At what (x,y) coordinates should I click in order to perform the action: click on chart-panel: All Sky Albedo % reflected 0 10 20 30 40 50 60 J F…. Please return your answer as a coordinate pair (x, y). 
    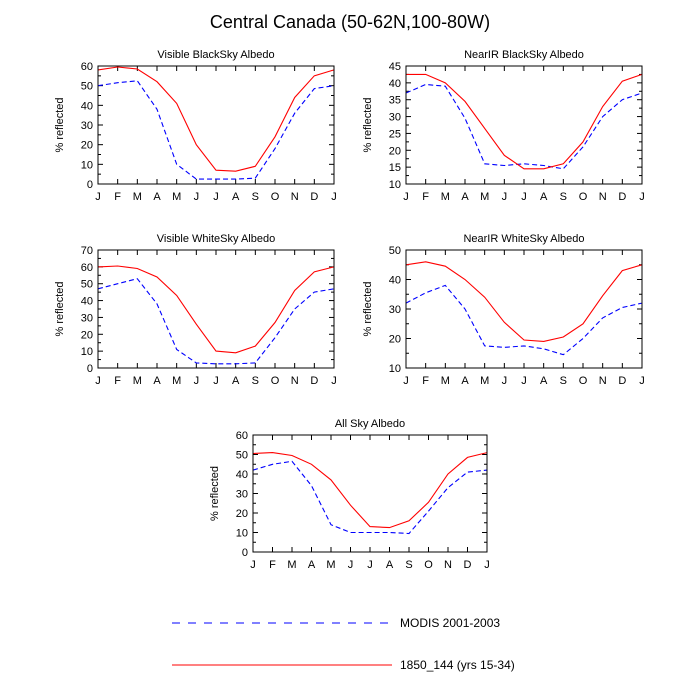
    Looking at the image, I should click on (349, 494).